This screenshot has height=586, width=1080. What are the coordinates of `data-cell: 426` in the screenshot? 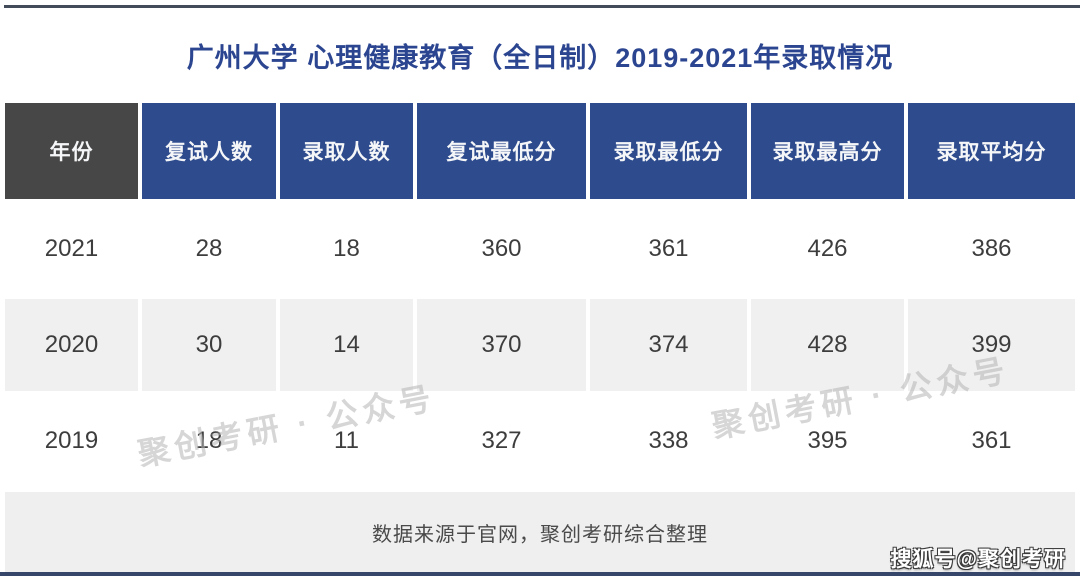 It's located at (827, 249).